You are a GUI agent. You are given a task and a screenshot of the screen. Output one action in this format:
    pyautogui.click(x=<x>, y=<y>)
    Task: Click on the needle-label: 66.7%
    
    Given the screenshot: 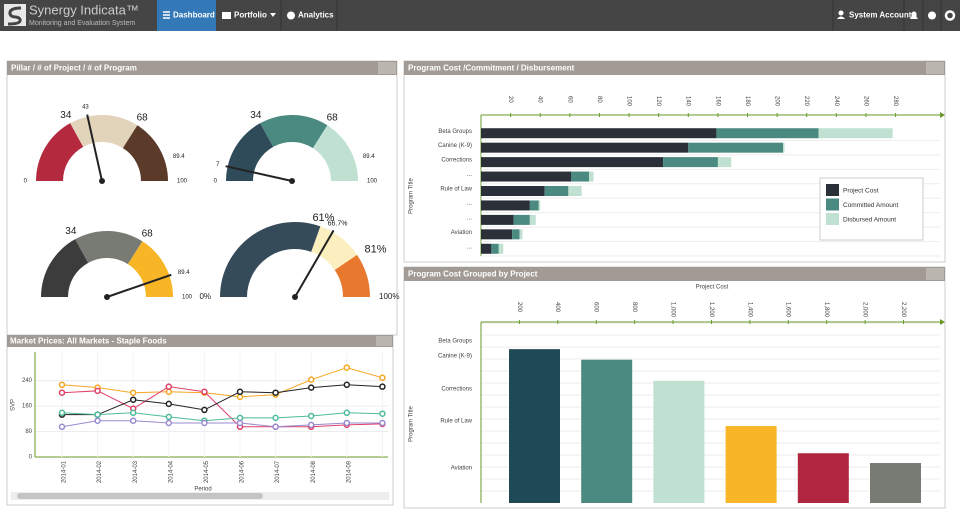 What is the action you would take?
    pyautogui.click(x=338, y=223)
    